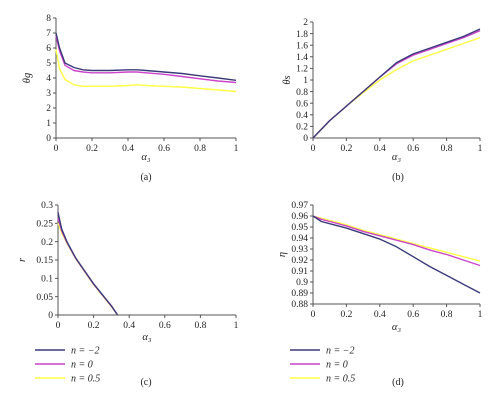 Image resolution: width=500 pixels, height=401 pixels. What do you see at coordinates (299, 272) in the screenshot?
I see `y-tick-label: 0.91` at bounding box center [299, 272].